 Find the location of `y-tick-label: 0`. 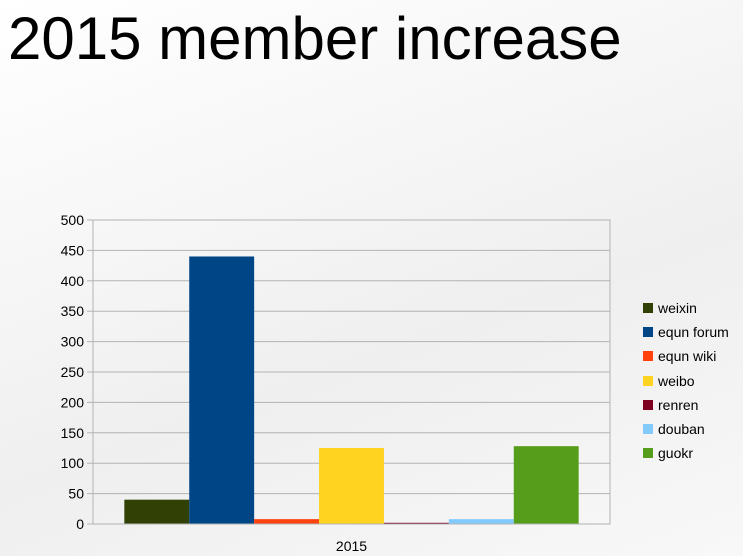

y-tick-label: 0 is located at coordinates (80, 524).